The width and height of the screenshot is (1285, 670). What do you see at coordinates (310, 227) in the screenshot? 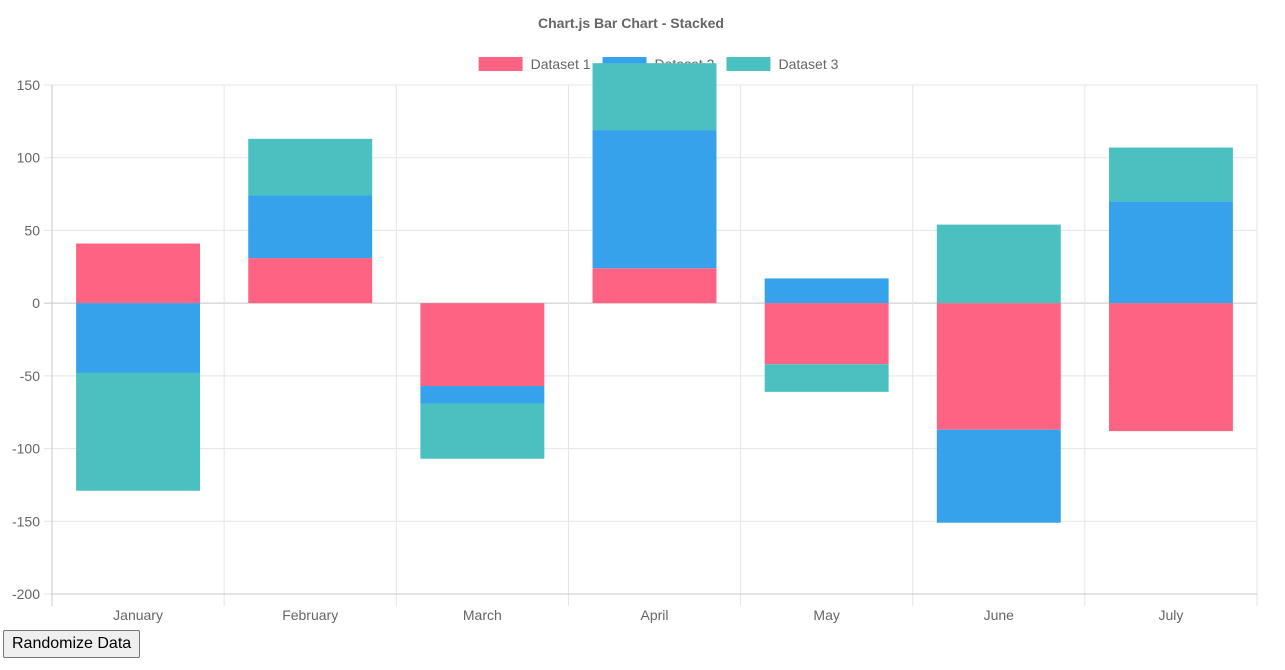
I see `bar-dataset-2-february` at bounding box center [310, 227].